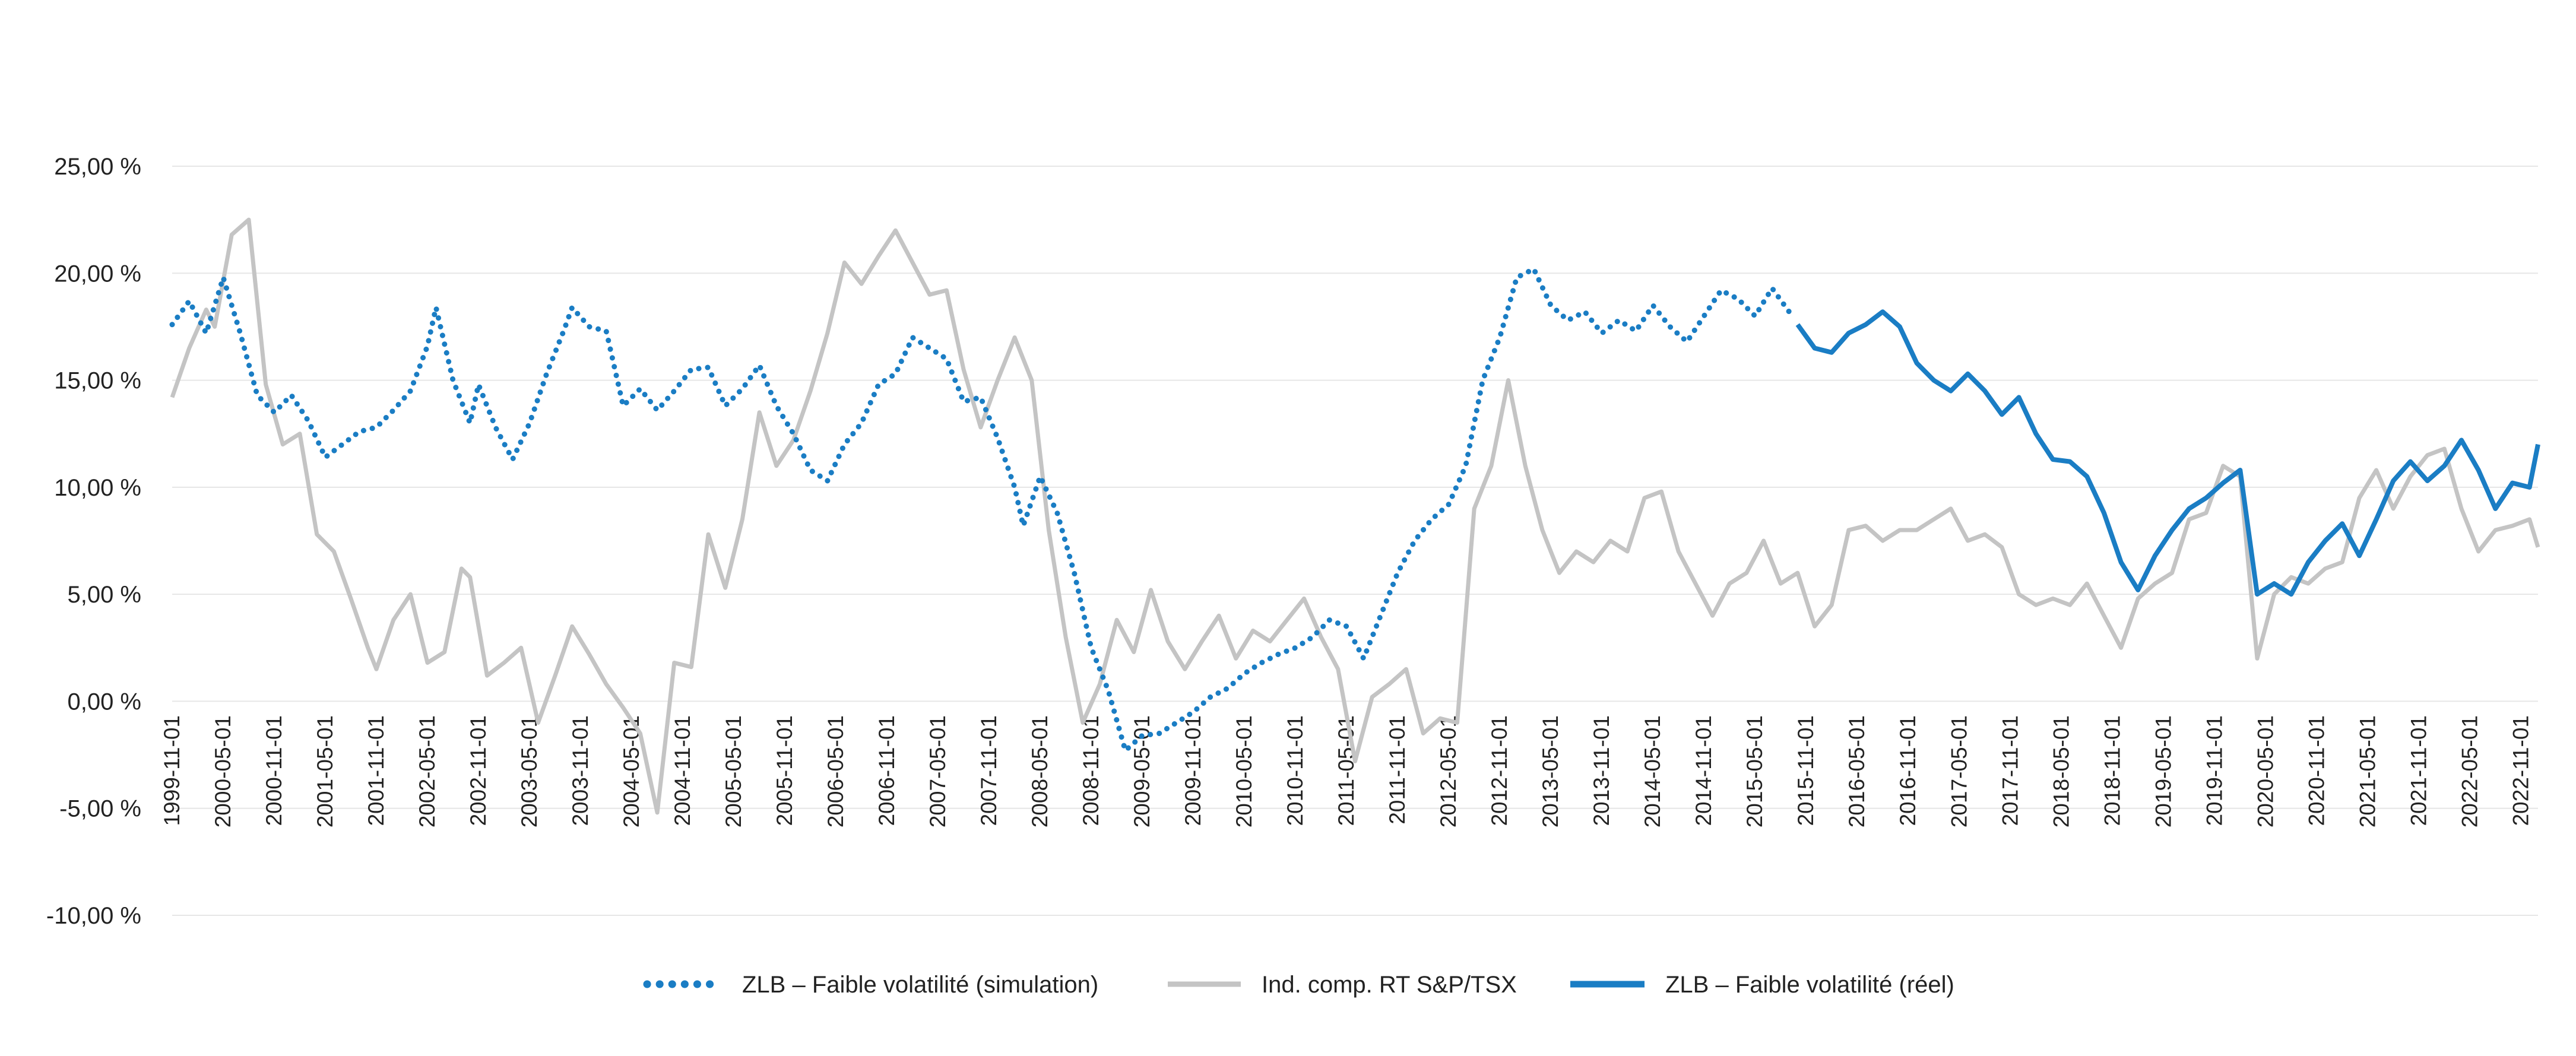 The height and width of the screenshot is (1056, 2576). I want to click on x-tick-label: 2007-11-01, so click(989, 770).